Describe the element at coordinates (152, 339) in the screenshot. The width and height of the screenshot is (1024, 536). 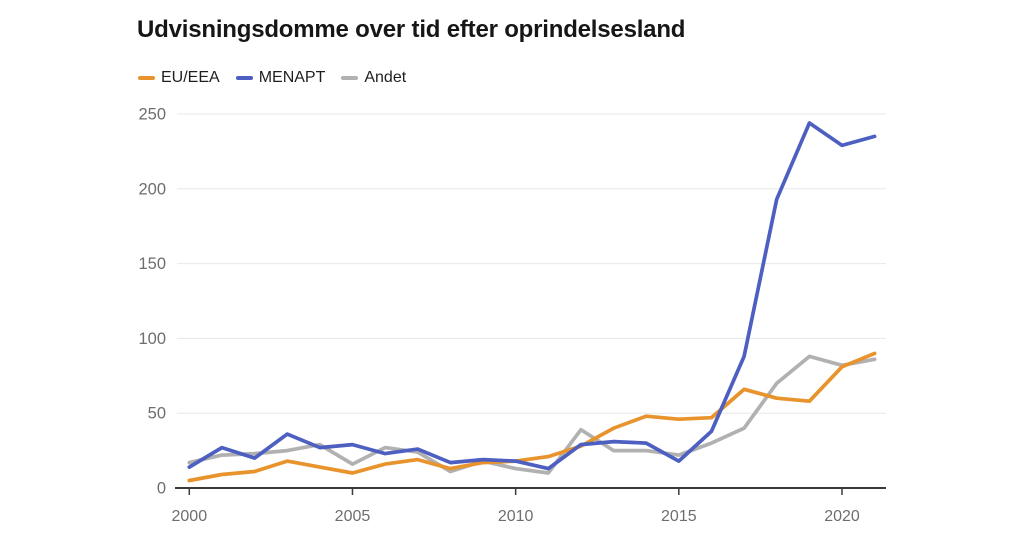
I see `y-axis-tick-label: 100` at that location.